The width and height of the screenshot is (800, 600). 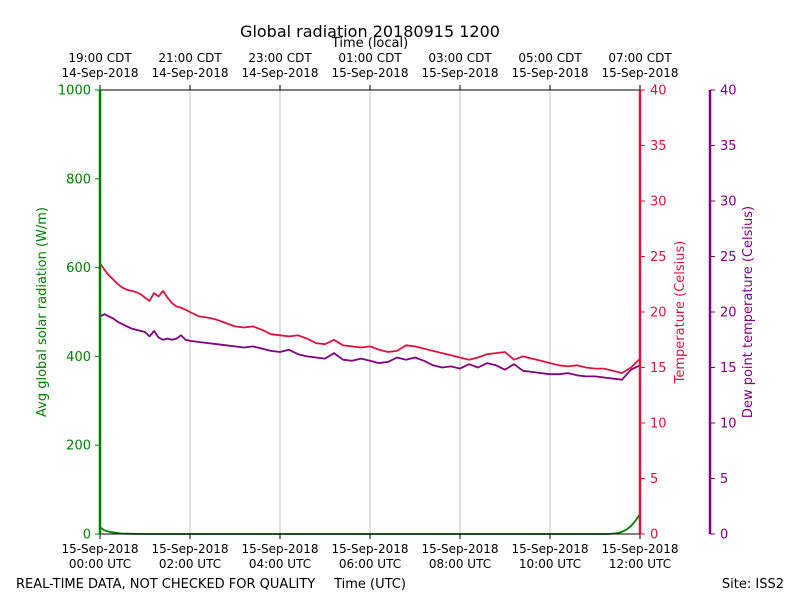 What do you see at coordinates (753, 584) in the screenshot?
I see `site-label: Site: ISS2` at bounding box center [753, 584].